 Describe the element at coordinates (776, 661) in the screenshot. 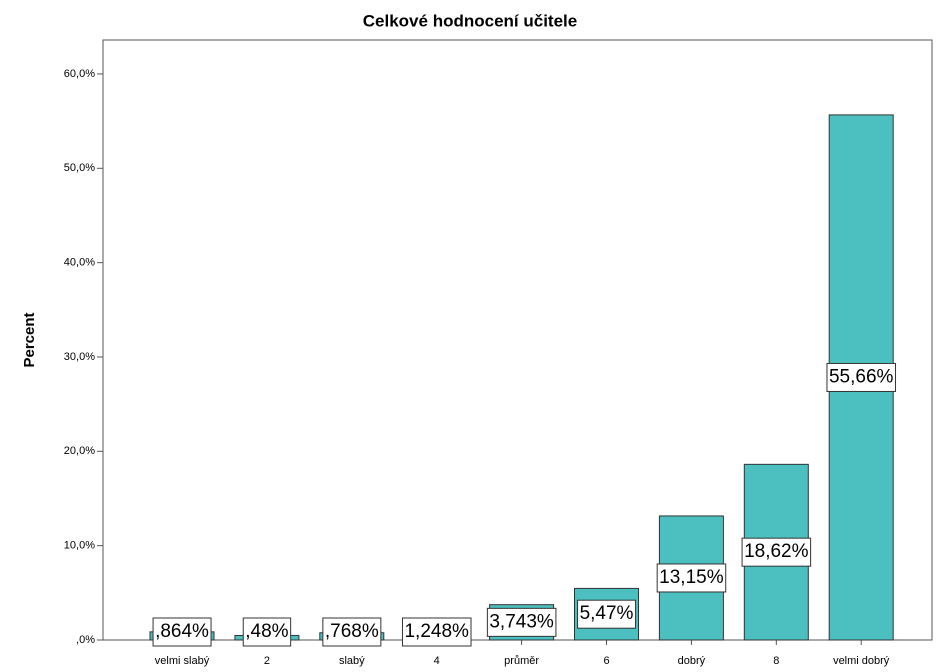

I see `x-tick-label: 8` at that location.